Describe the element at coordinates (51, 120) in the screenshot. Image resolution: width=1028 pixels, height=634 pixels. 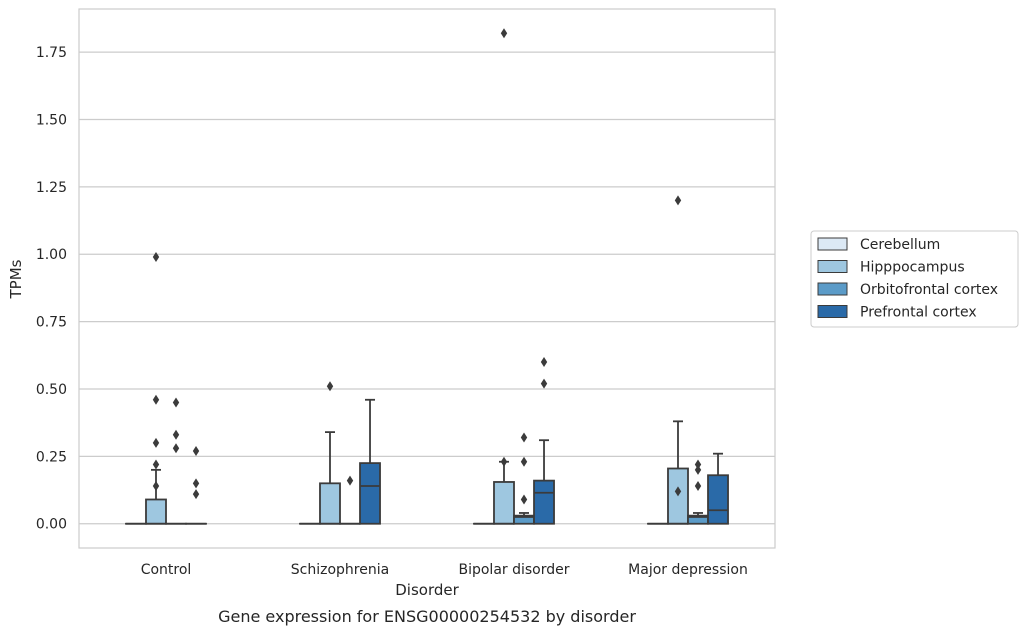
I see `y-tick-label: 1.50` at that location.